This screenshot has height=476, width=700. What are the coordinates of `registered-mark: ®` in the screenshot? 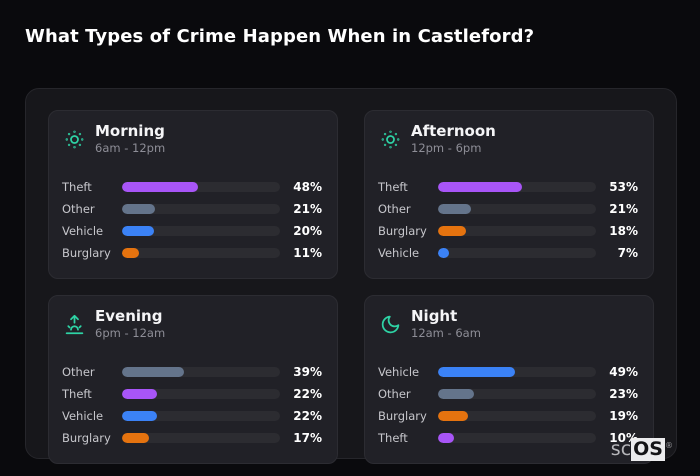 It's located at (669, 445).